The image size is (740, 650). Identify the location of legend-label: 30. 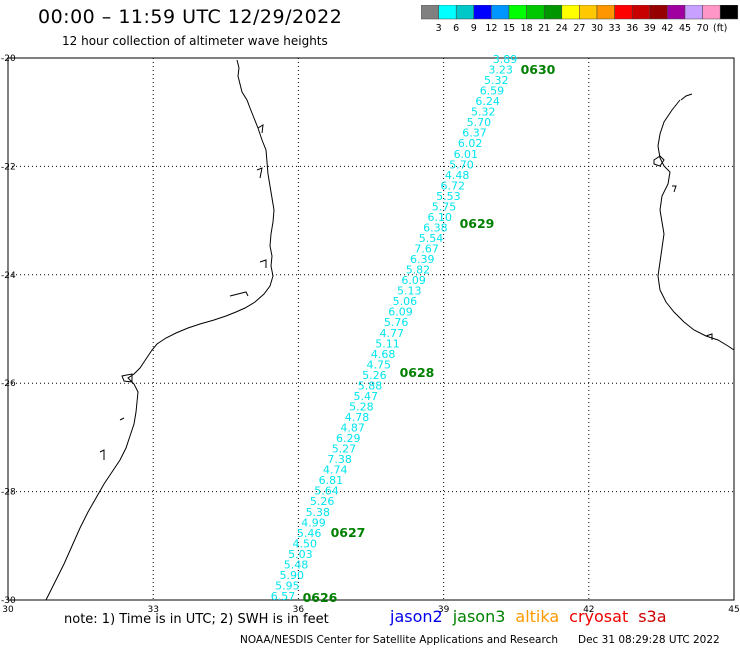
(597, 28).